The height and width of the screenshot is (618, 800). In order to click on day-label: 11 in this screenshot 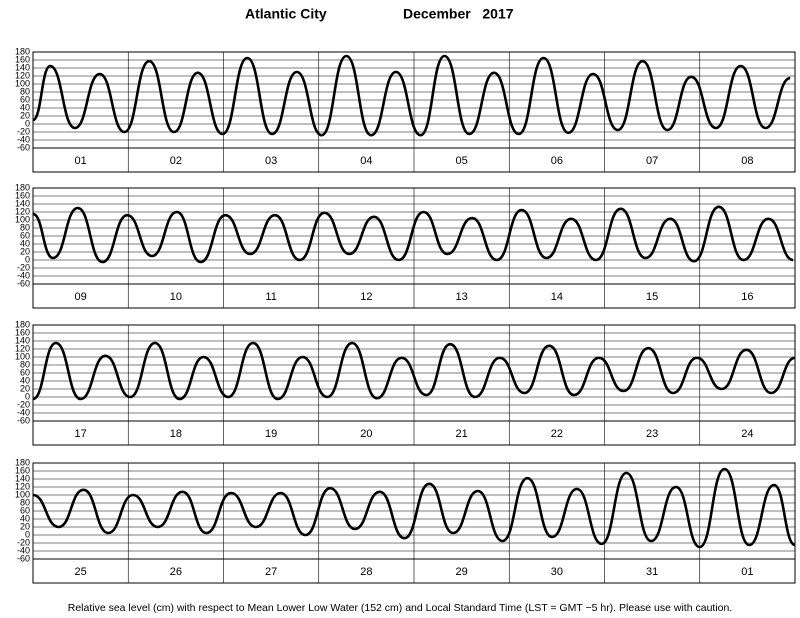, I will do `click(270, 297)`.